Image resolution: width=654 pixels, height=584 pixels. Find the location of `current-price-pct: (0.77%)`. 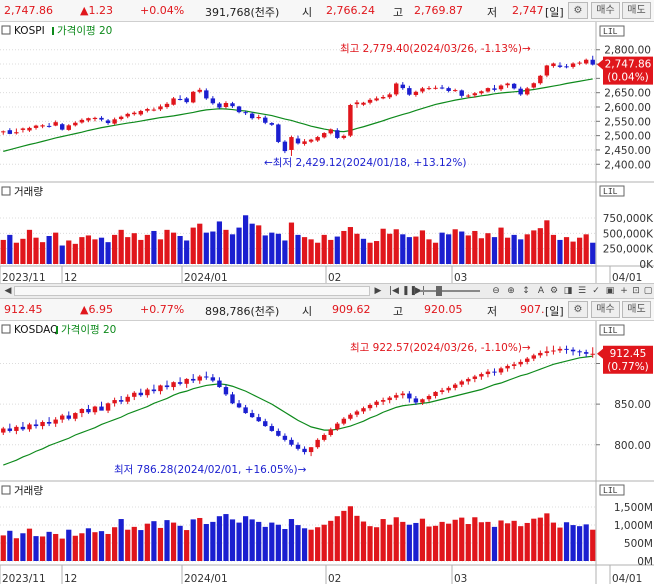

current-price-pct: (0.77%) is located at coordinates (628, 367).